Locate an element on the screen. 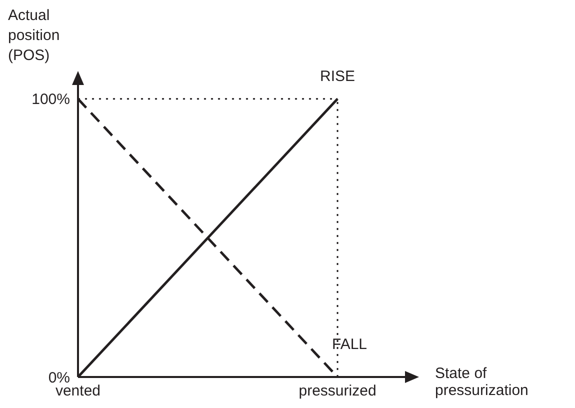  series-label: FALL is located at coordinates (350, 344).